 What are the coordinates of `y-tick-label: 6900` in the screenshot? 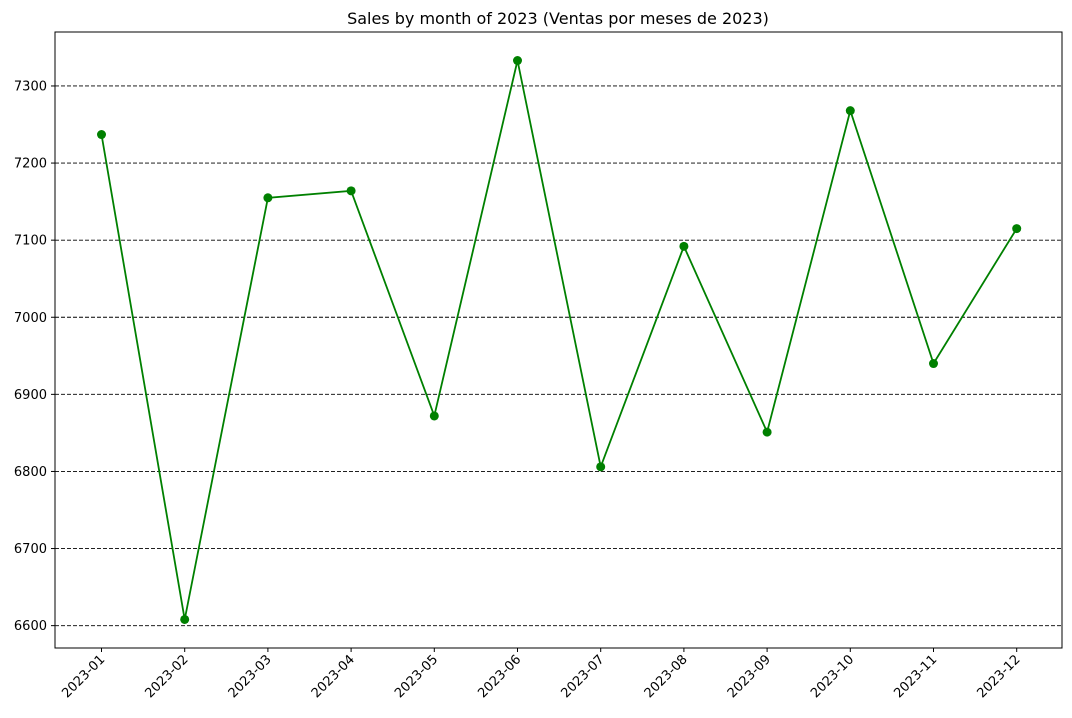 It's located at (30, 395).